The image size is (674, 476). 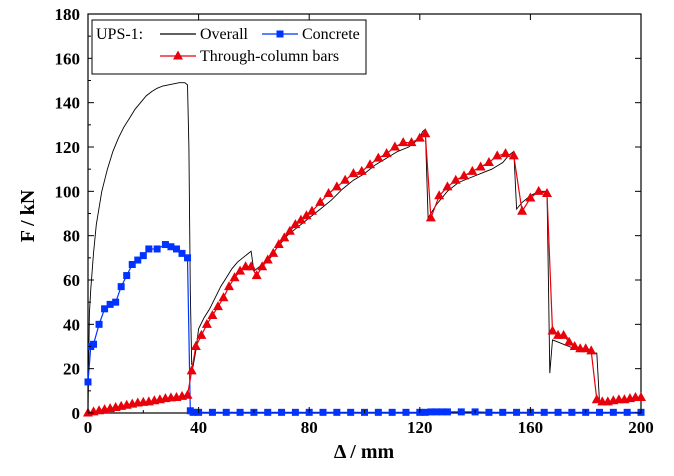 What do you see at coordinates (198, 427) in the screenshot?
I see `x-tick-label: 40` at bounding box center [198, 427].